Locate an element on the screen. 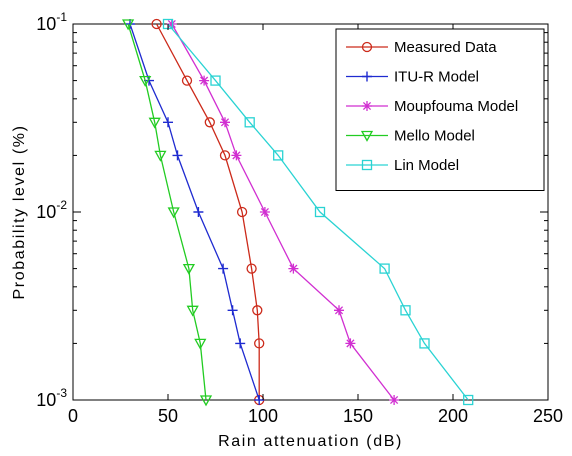  x-tick-label: 200 is located at coordinates (453, 416).